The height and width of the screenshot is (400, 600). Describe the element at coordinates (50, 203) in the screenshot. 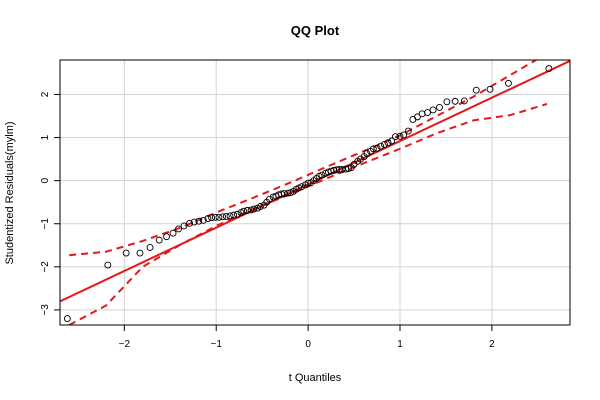

I see `y-axis-ticks: −3 −2 −1 0 1 2` at that location.